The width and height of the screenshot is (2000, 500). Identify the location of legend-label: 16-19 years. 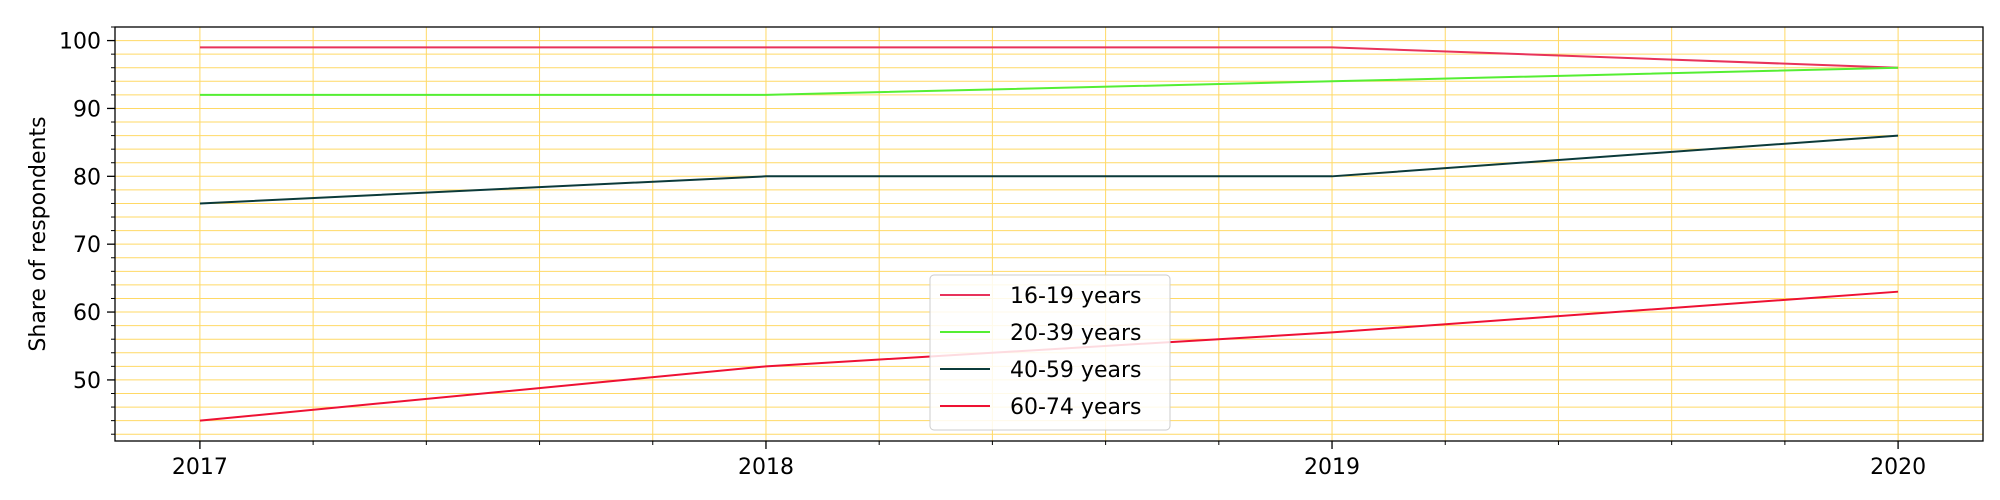
(1075, 296).